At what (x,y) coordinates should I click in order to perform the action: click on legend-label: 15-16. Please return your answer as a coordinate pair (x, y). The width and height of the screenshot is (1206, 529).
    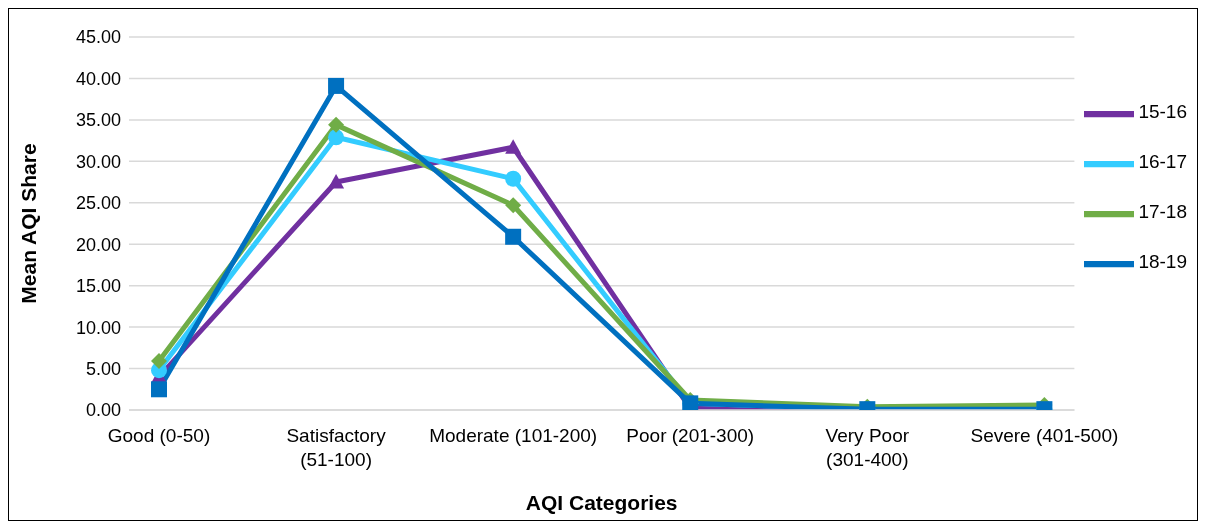
    Looking at the image, I should click on (1162, 112).